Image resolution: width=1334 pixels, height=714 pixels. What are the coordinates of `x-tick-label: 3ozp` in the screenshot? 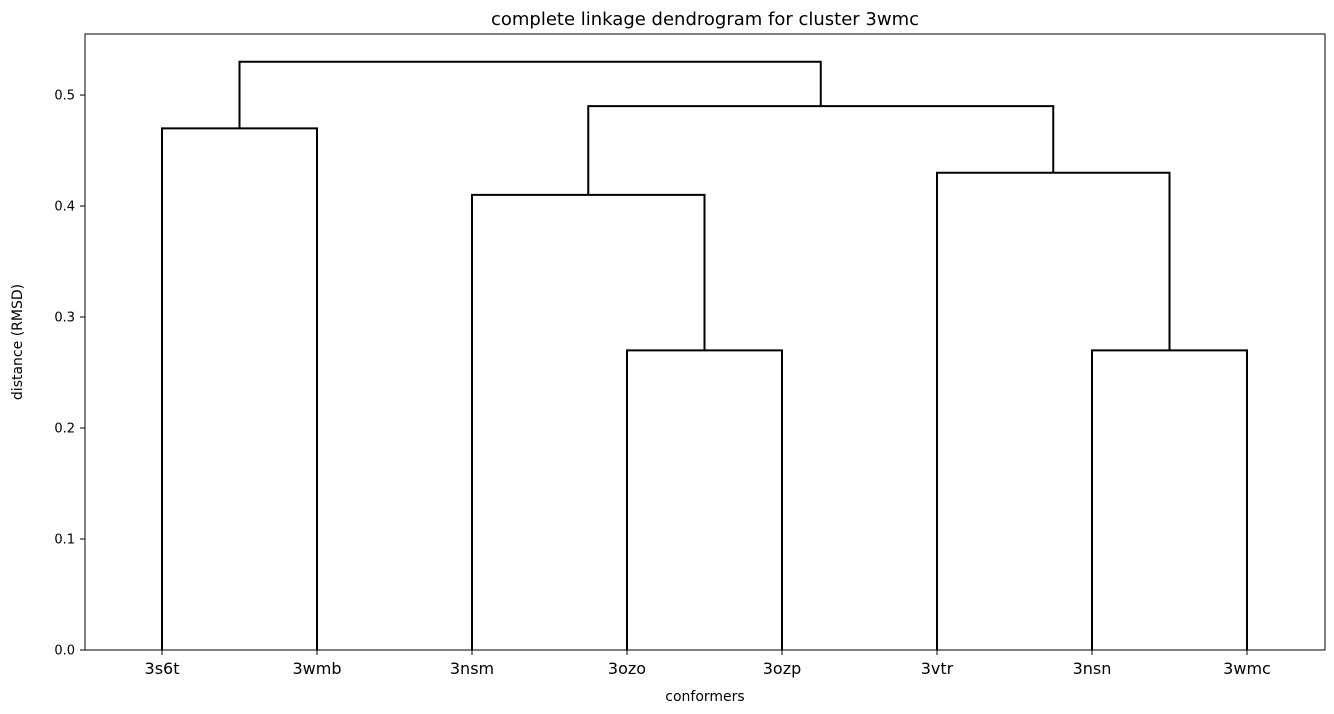 It's located at (782, 668).